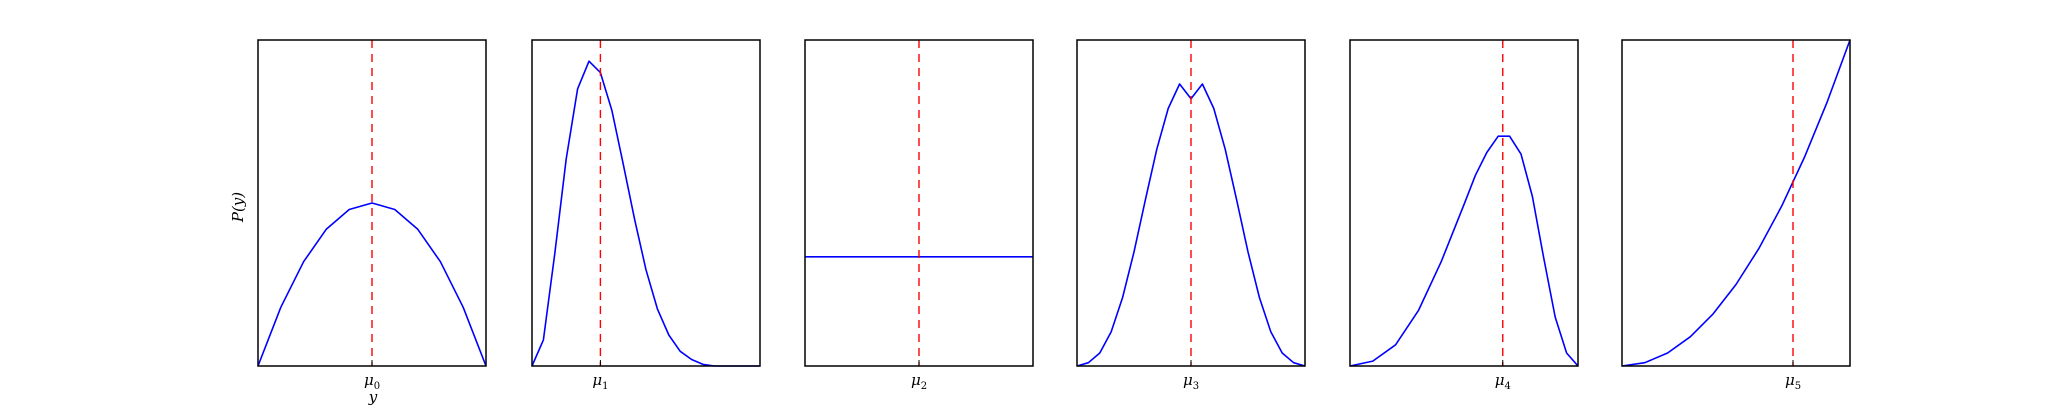  I want to click on x-axis-label: y, so click(373, 397).